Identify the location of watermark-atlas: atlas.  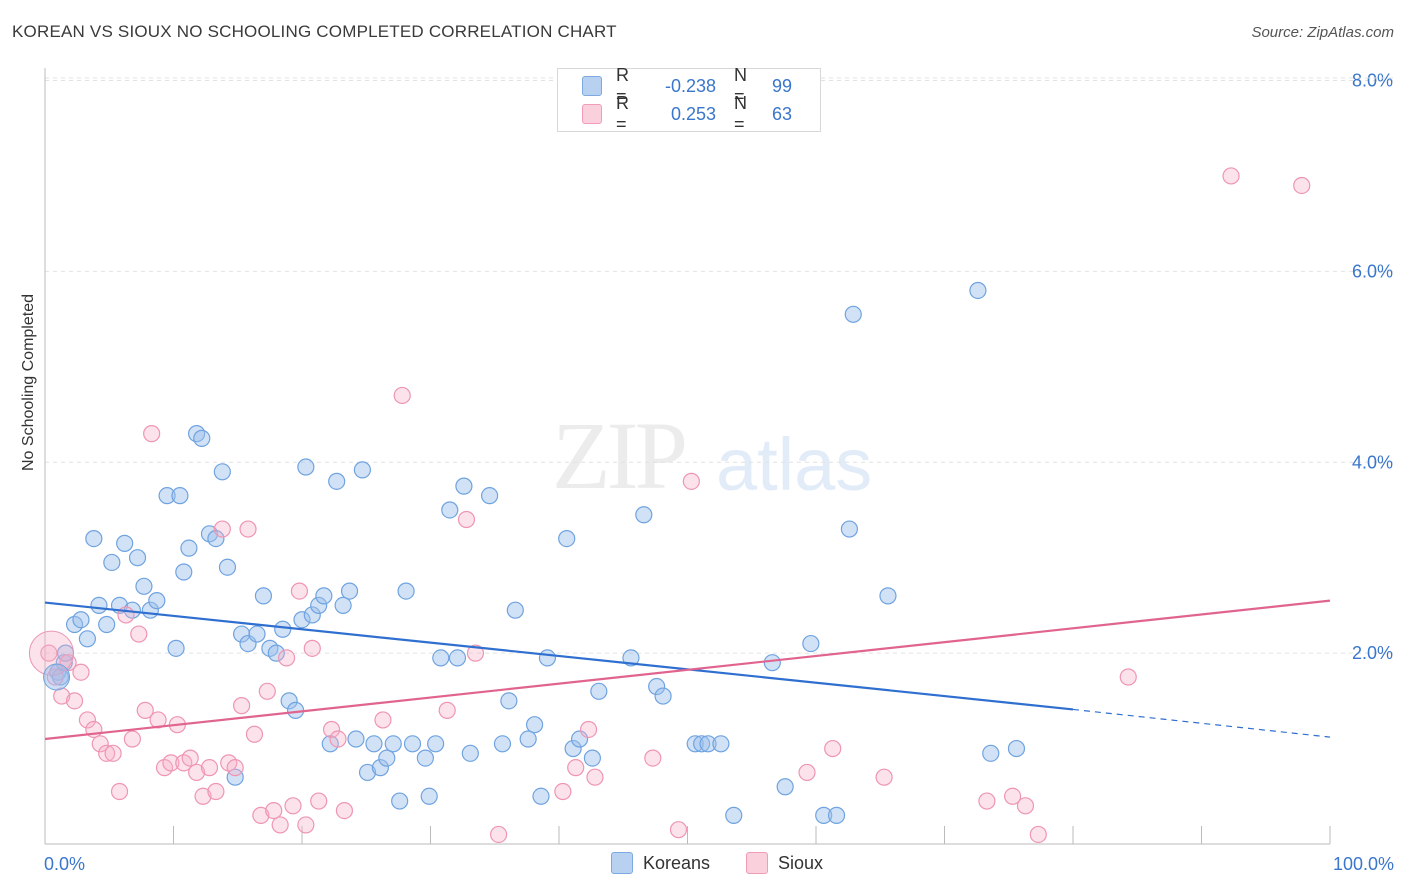
(794, 464).